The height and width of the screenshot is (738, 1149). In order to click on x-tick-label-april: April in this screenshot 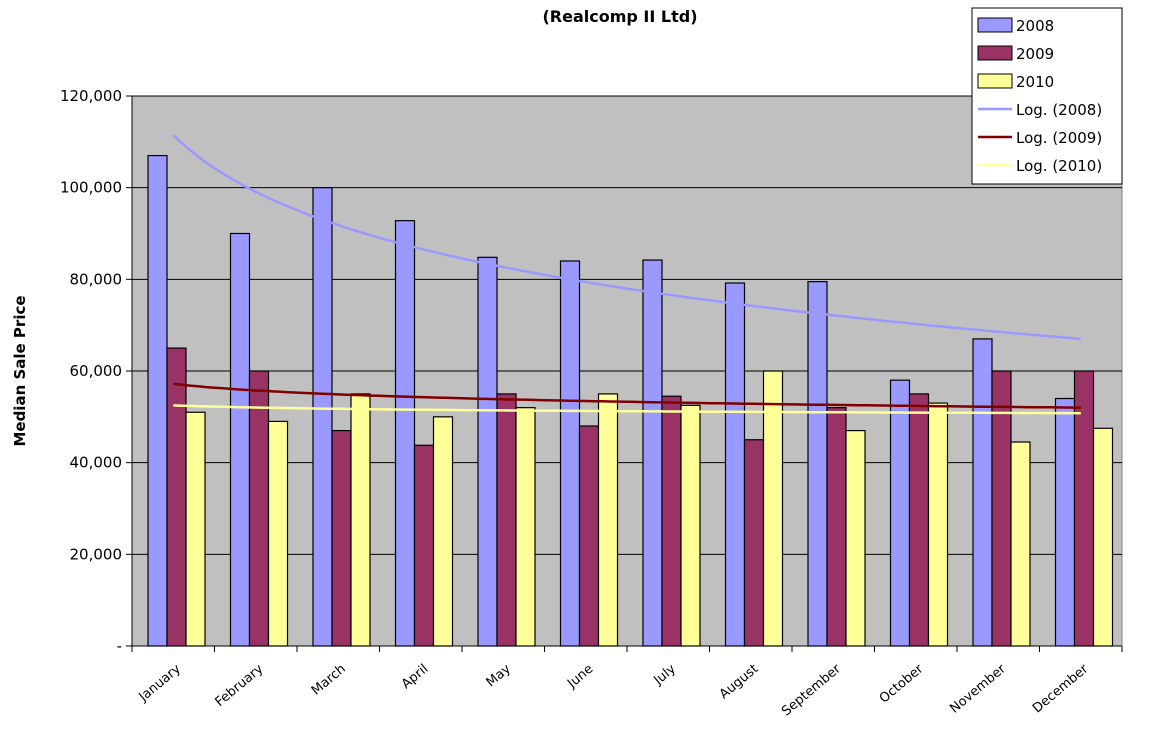, I will do `click(415, 677)`.